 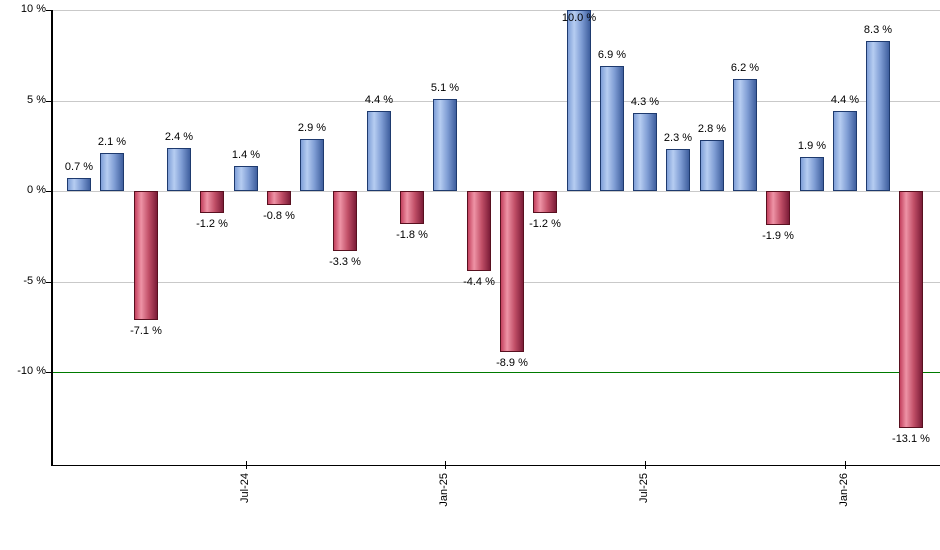 I want to click on reference-line-minus-10pct, so click(x=496, y=372).